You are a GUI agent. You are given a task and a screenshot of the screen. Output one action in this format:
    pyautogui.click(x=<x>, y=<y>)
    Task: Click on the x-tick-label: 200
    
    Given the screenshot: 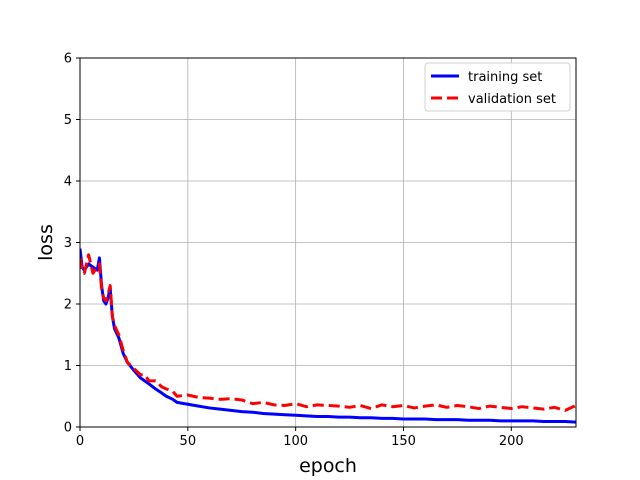 What is the action you would take?
    pyautogui.click(x=511, y=441)
    